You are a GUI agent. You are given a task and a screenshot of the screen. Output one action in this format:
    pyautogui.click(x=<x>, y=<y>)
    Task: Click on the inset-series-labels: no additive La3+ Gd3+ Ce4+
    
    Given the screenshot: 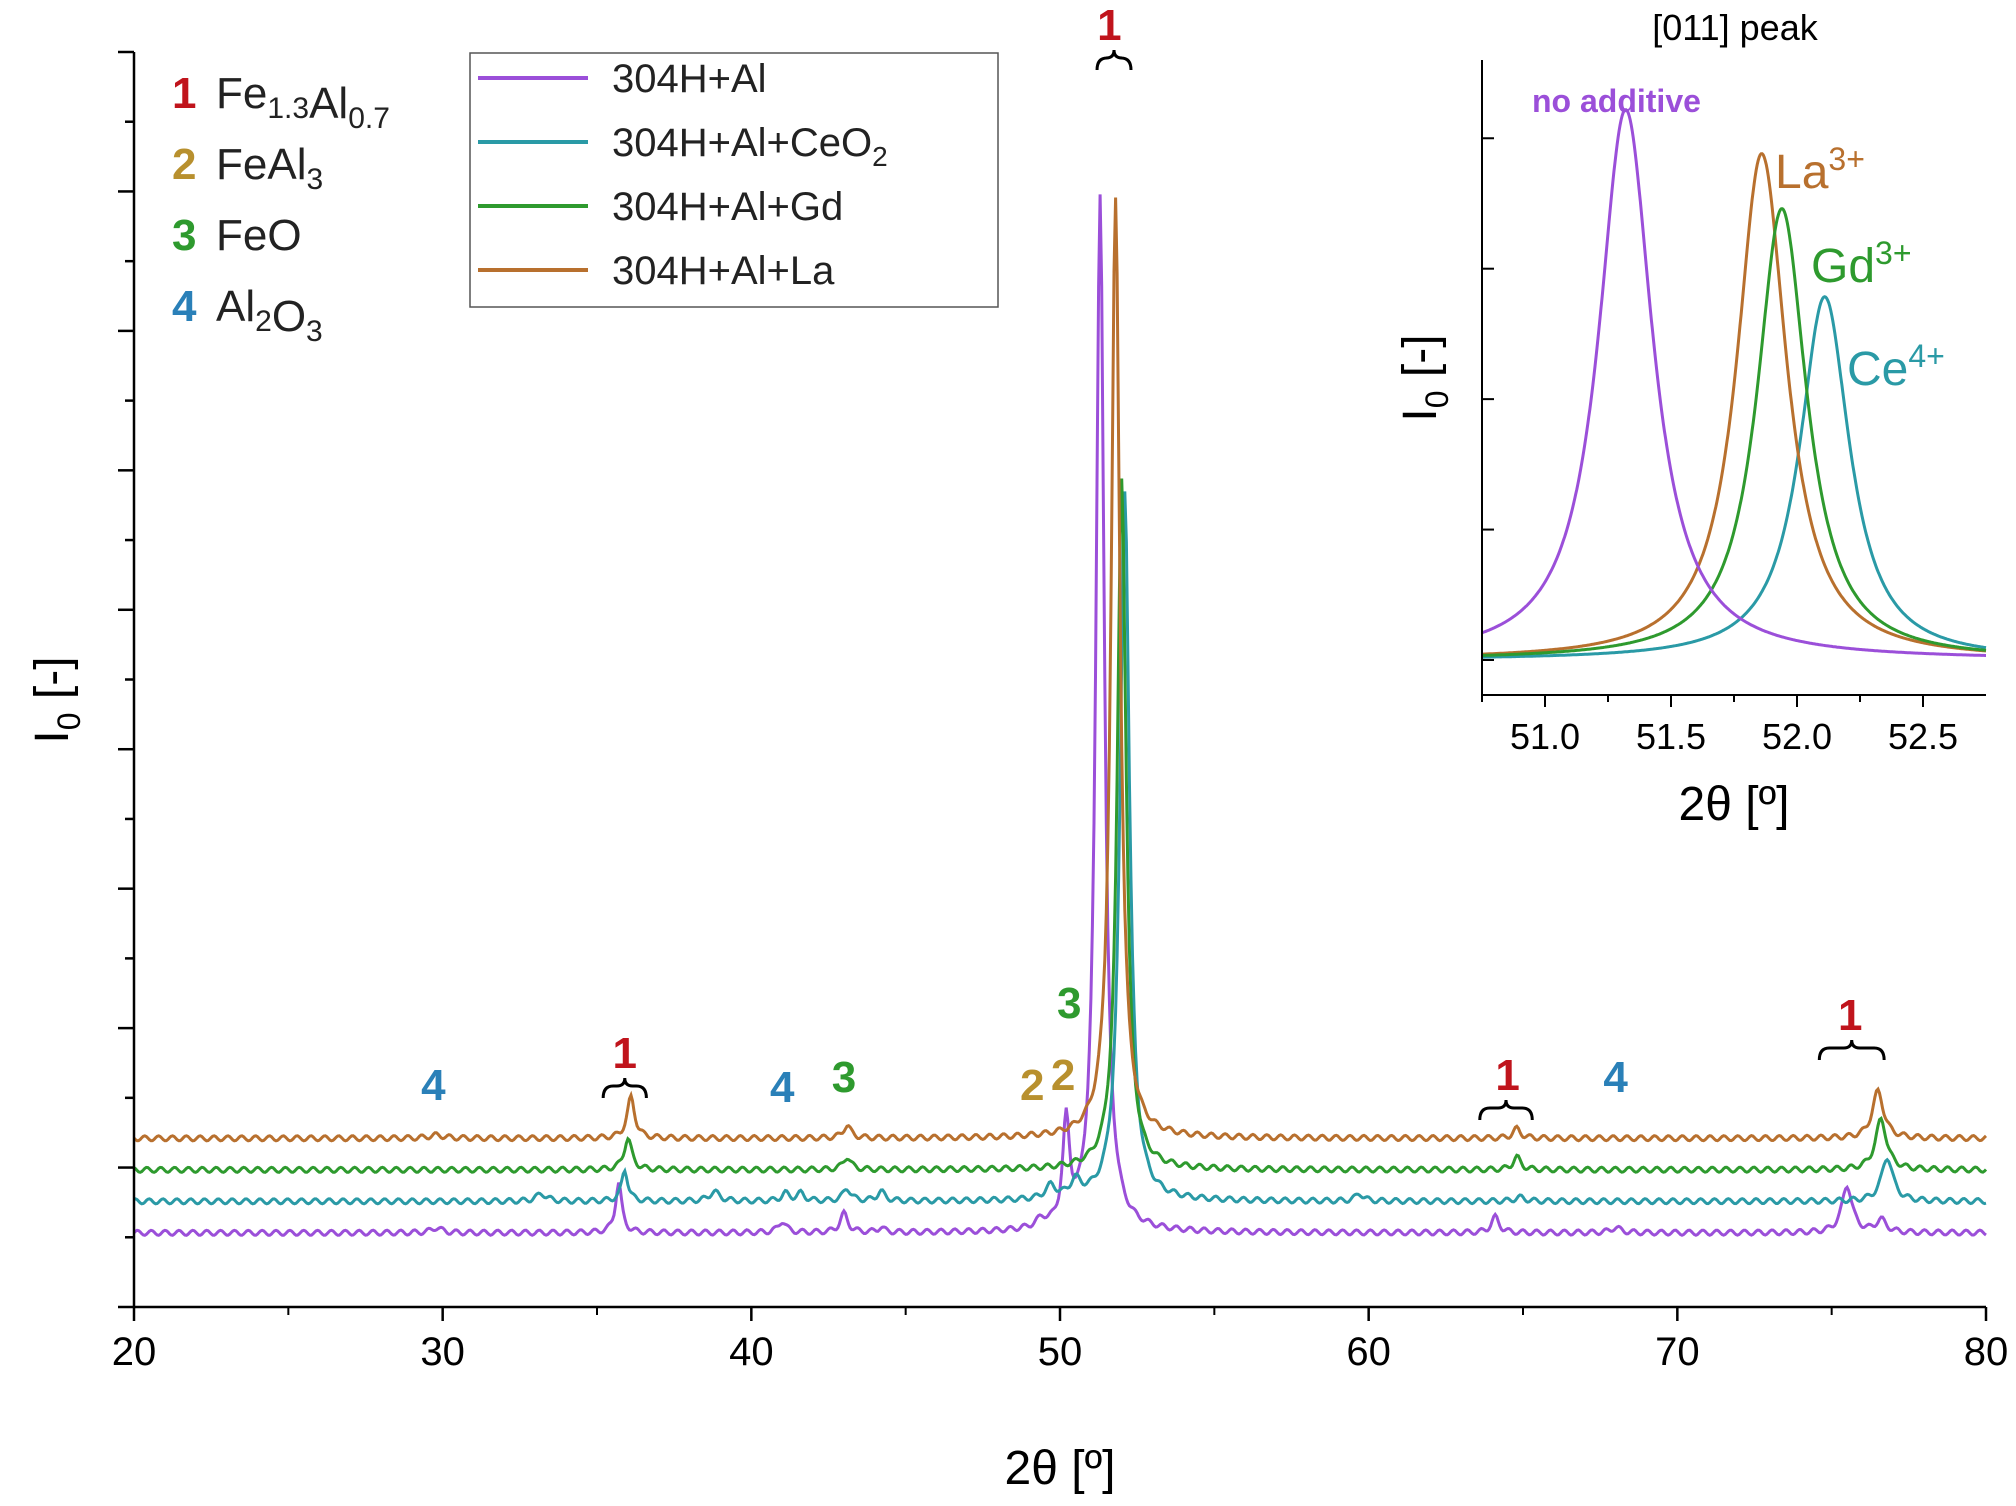 What is the action you would take?
    pyautogui.click(x=1738, y=239)
    